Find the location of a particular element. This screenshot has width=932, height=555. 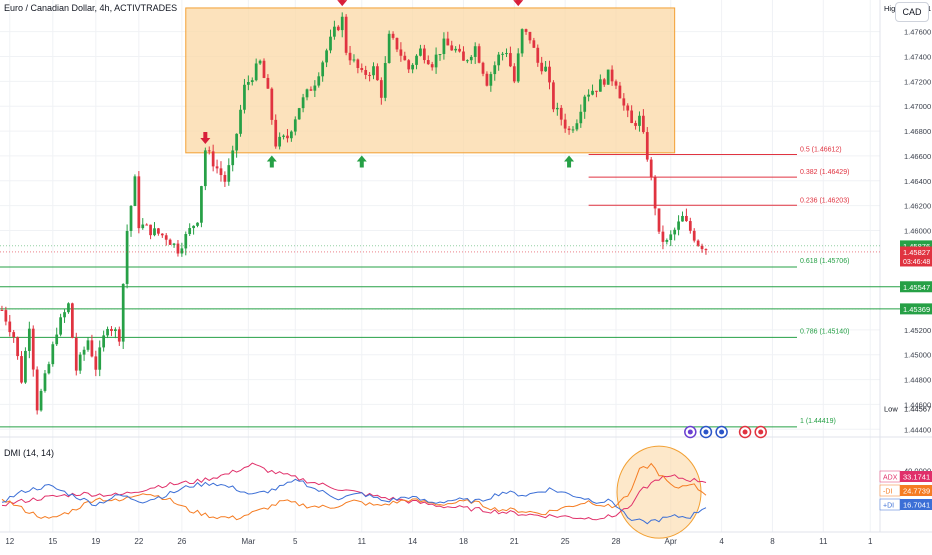

price-tick-0: 1.47600 is located at coordinates (917, 32).